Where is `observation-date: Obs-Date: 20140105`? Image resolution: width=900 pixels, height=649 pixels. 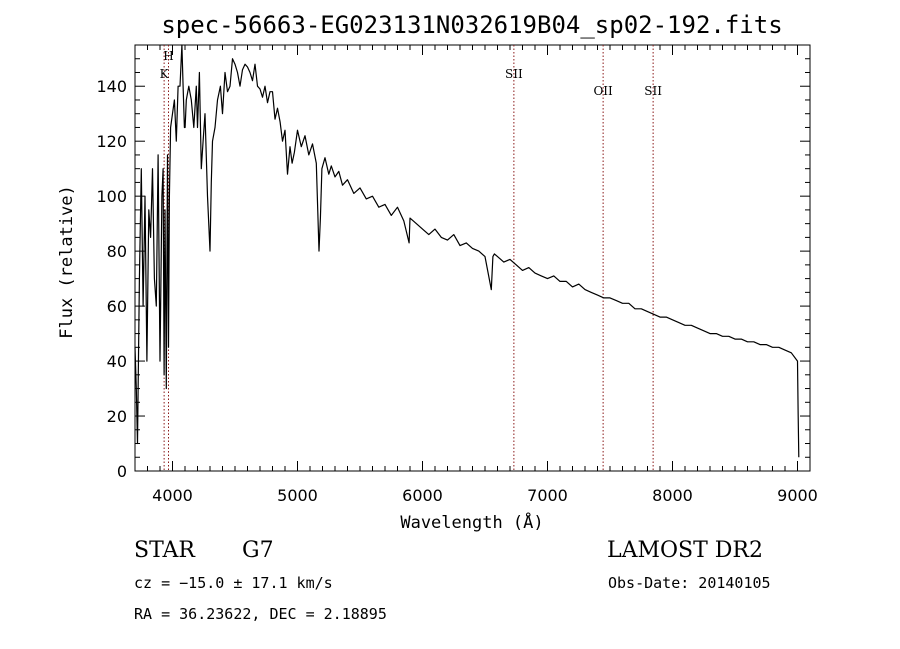 observation-date: Obs-Date: 20140105 is located at coordinates (689, 583).